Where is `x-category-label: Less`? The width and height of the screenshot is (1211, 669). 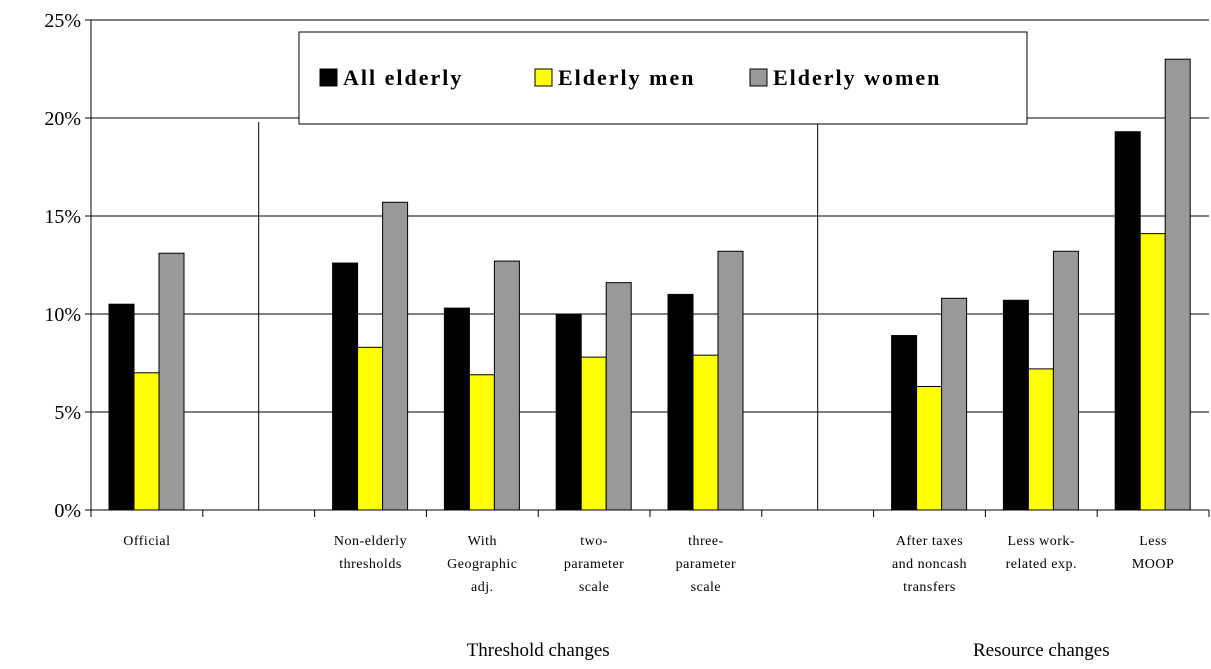
x-category-label: Less is located at coordinates (1153, 541).